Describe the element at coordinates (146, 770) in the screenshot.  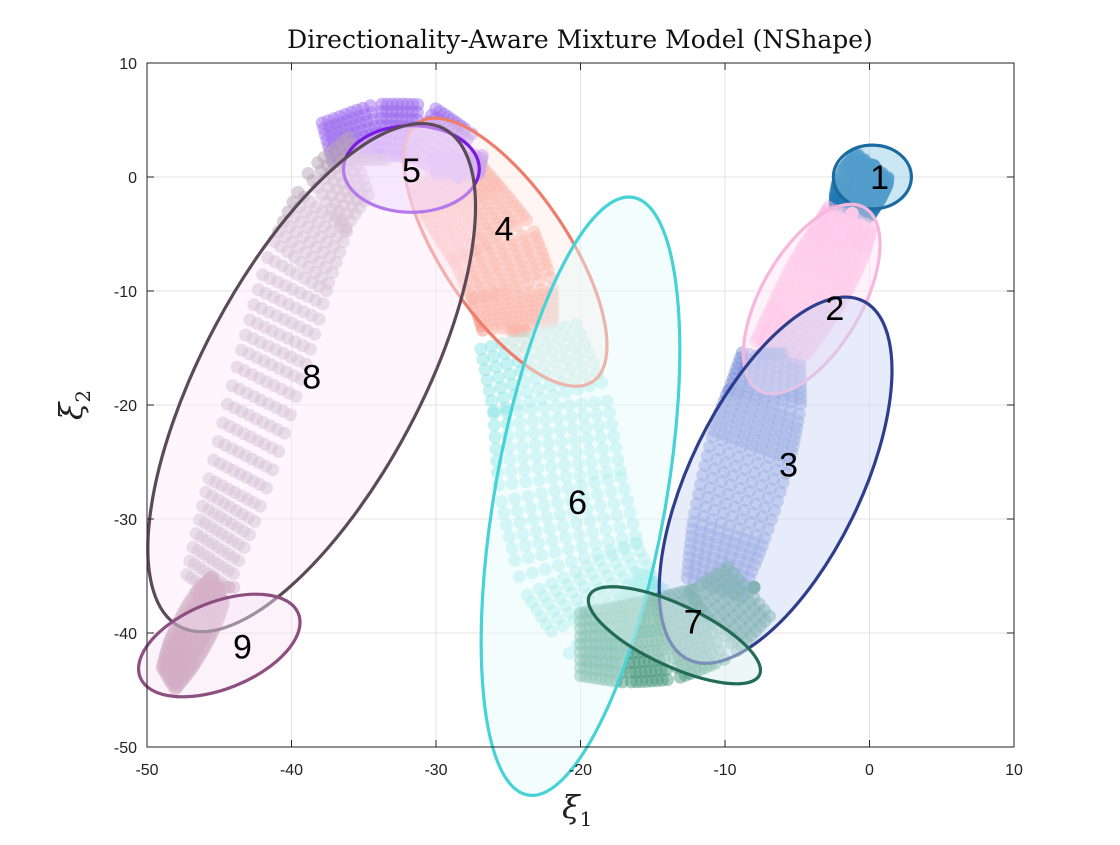
I see `x-tick-label: -50` at that location.